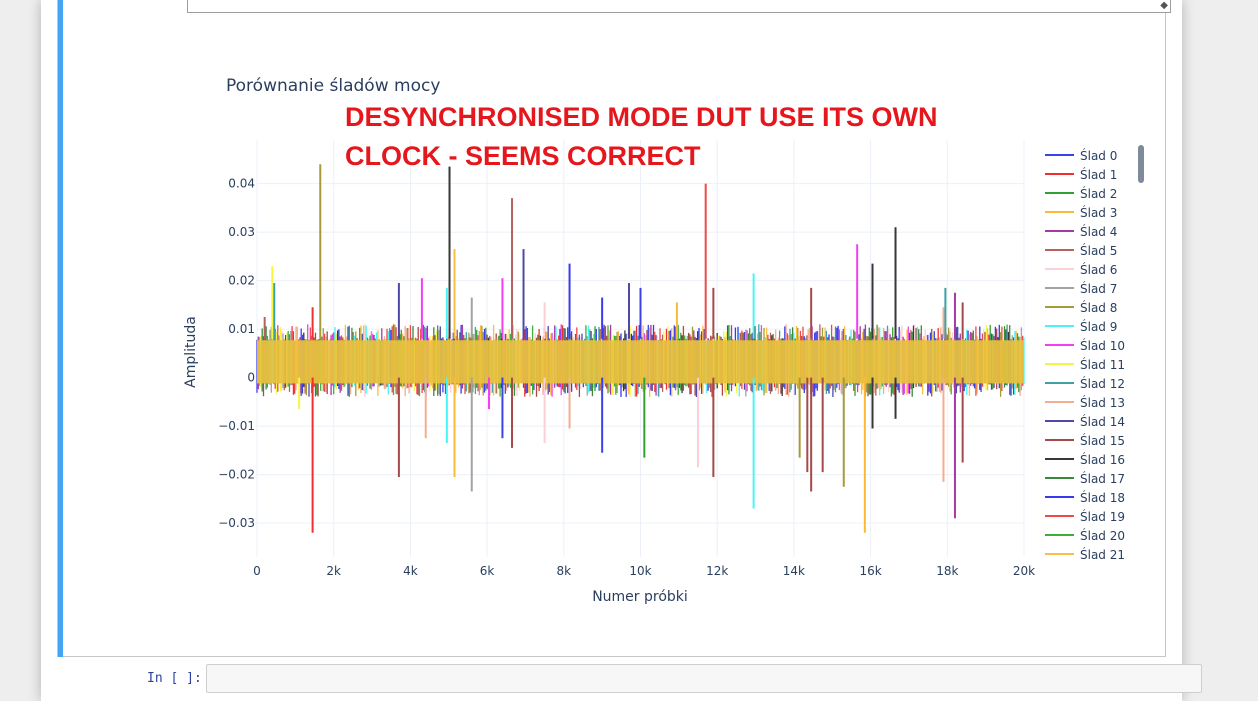  I want to click on x-tick-label: 18k, so click(947, 571).